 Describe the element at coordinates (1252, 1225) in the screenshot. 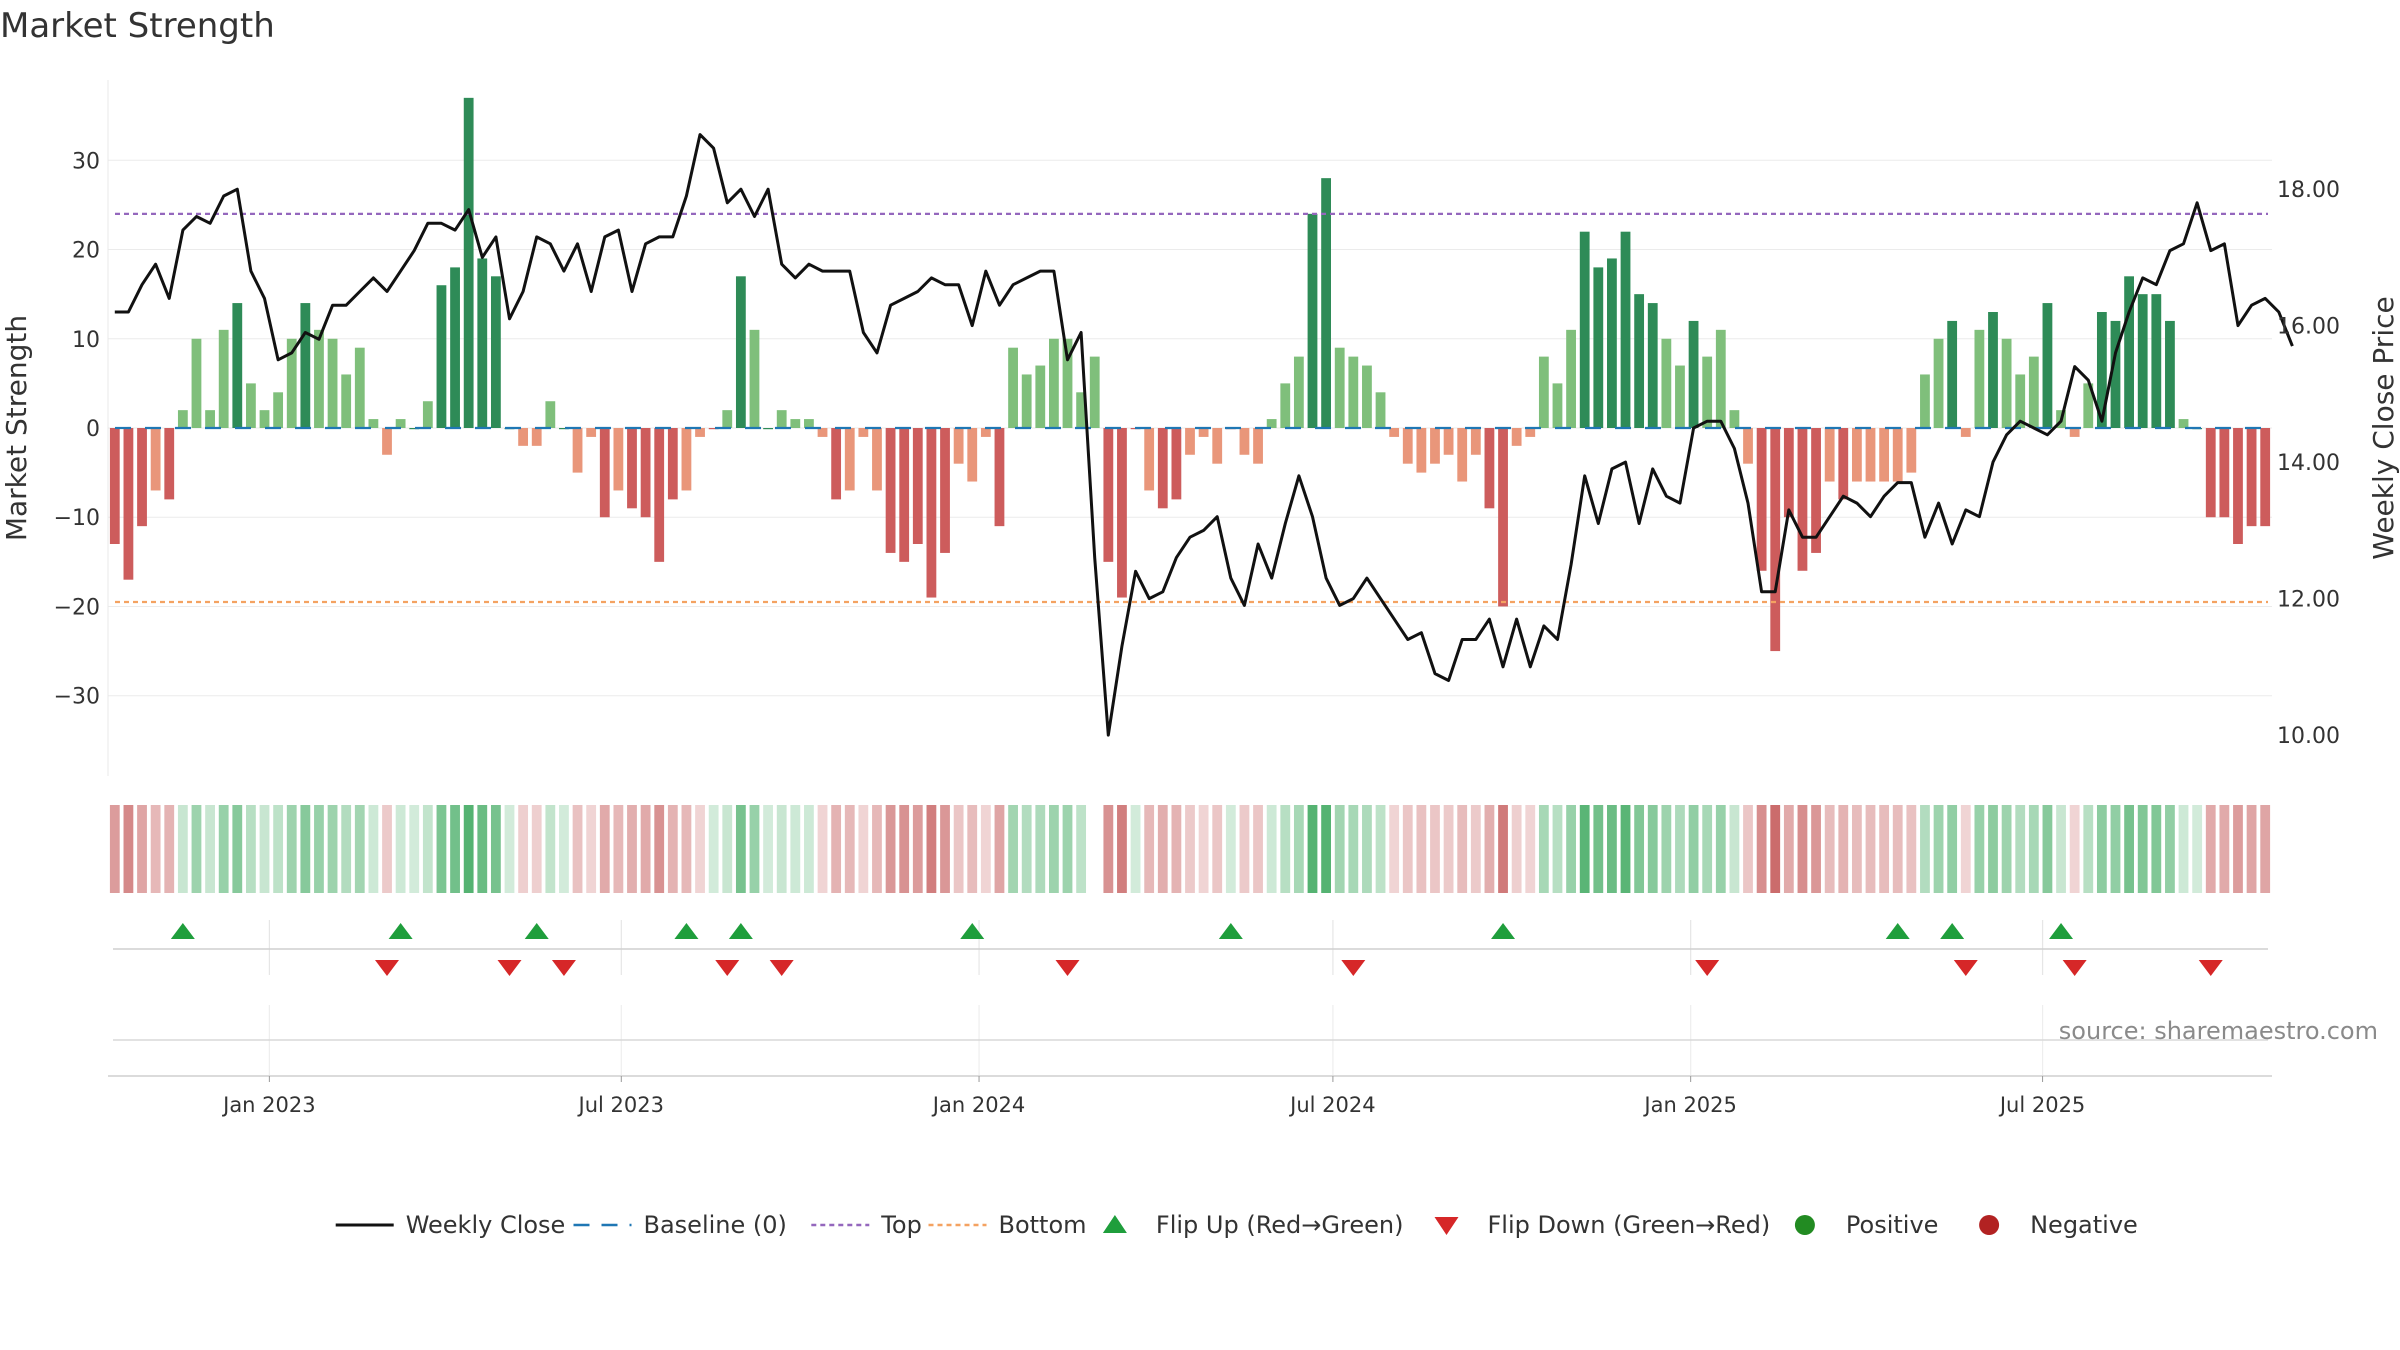

I see `legend-item: Flip Up (Red→Green)` at that location.